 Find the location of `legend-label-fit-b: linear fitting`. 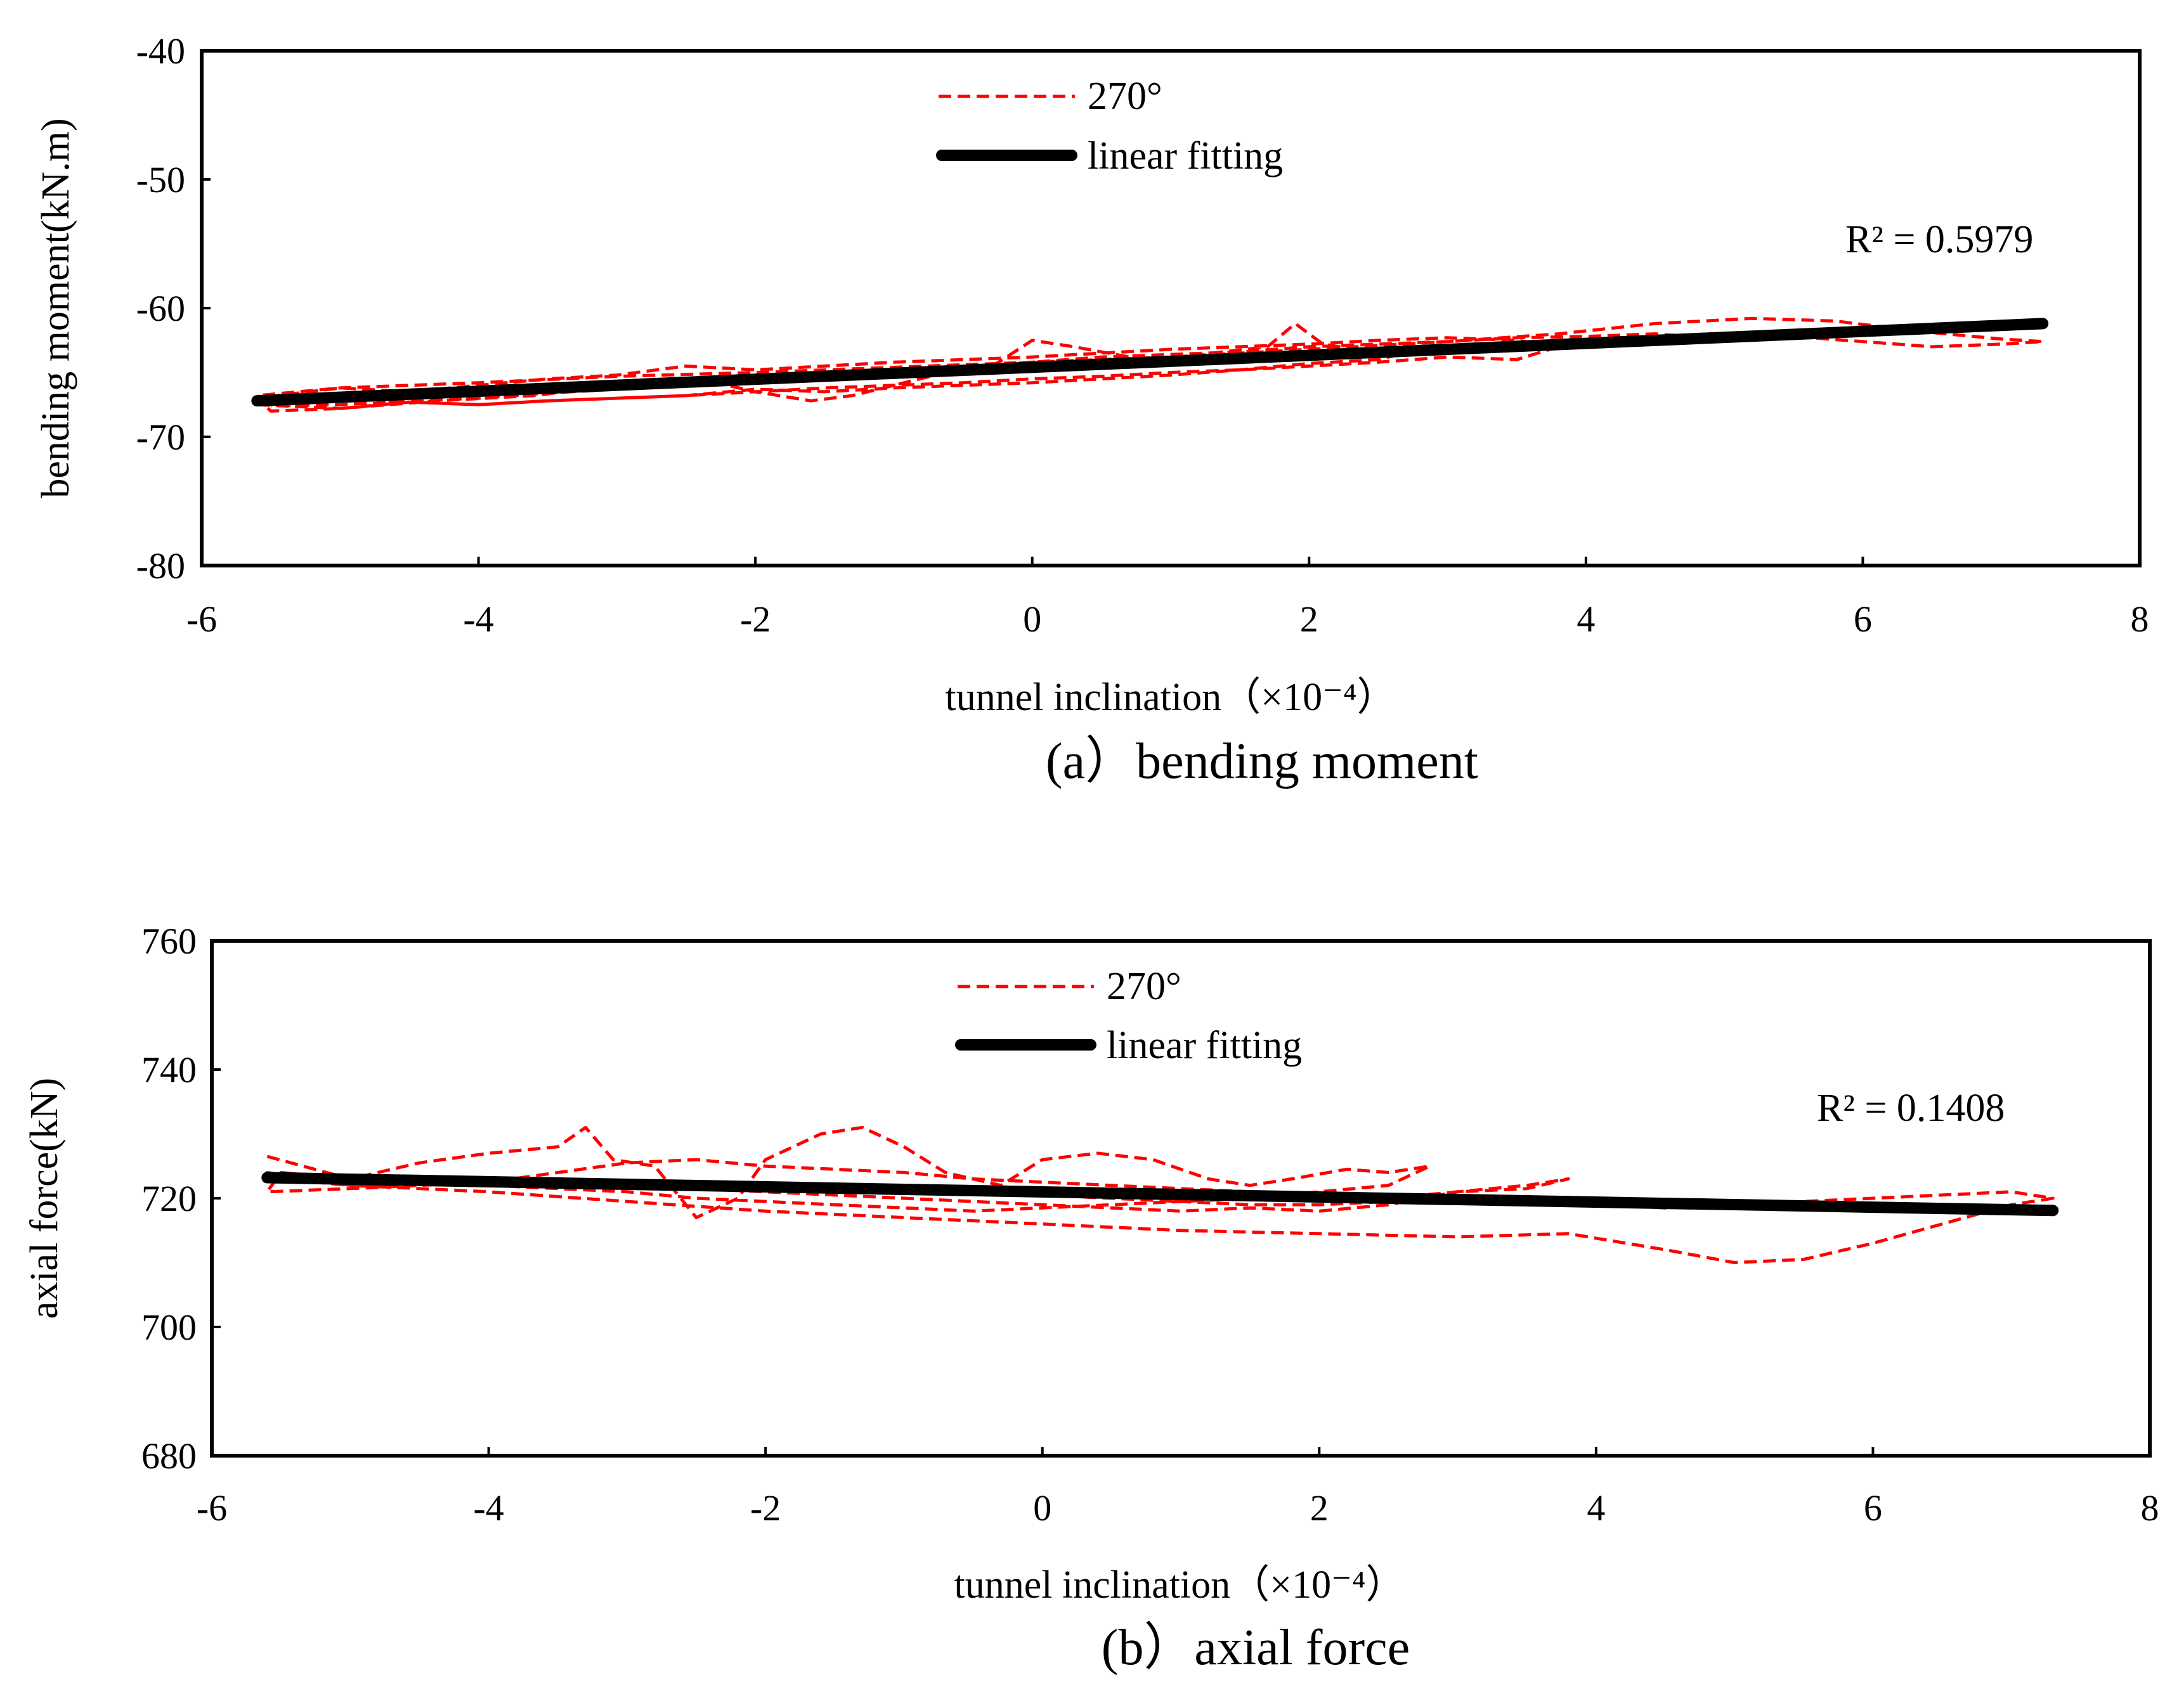

legend-label-fit-b: linear fitting is located at coordinates (1204, 1045).